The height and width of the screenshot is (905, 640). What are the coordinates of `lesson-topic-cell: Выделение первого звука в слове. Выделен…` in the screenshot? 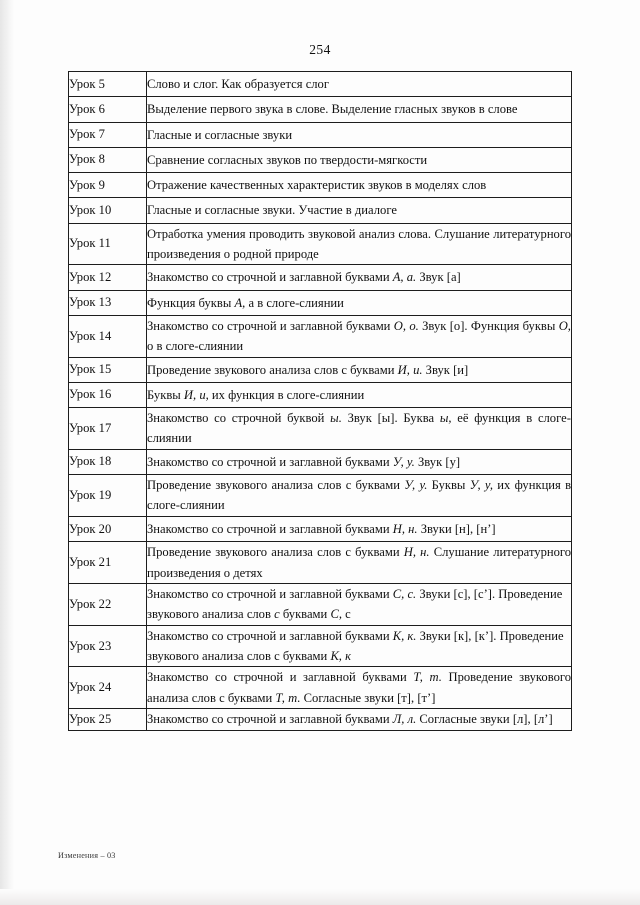 It's located at (359, 109).